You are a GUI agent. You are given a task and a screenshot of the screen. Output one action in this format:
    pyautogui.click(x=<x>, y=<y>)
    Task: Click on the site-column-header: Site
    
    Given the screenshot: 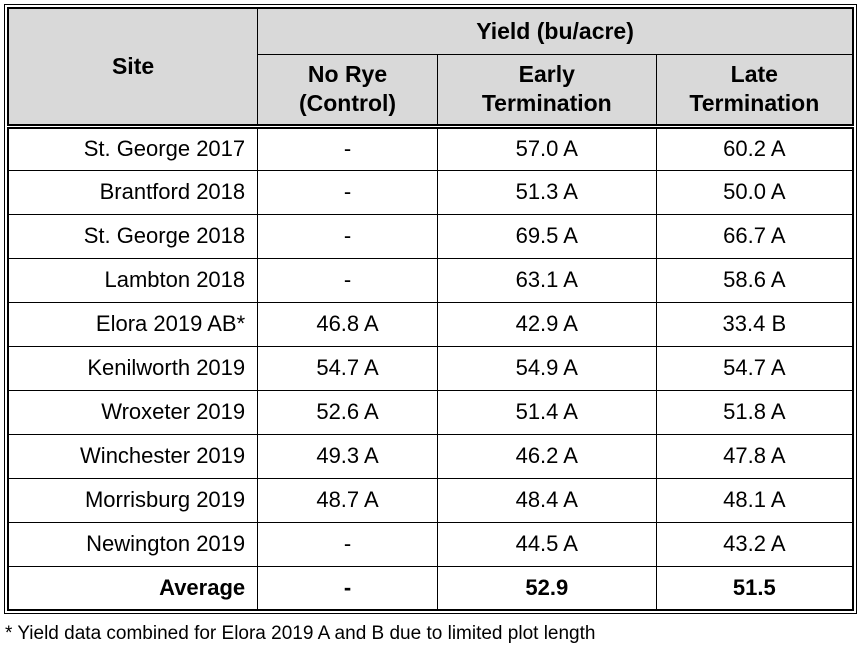 What is the action you would take?
    pyautogui.click(x=133, y=68)
    